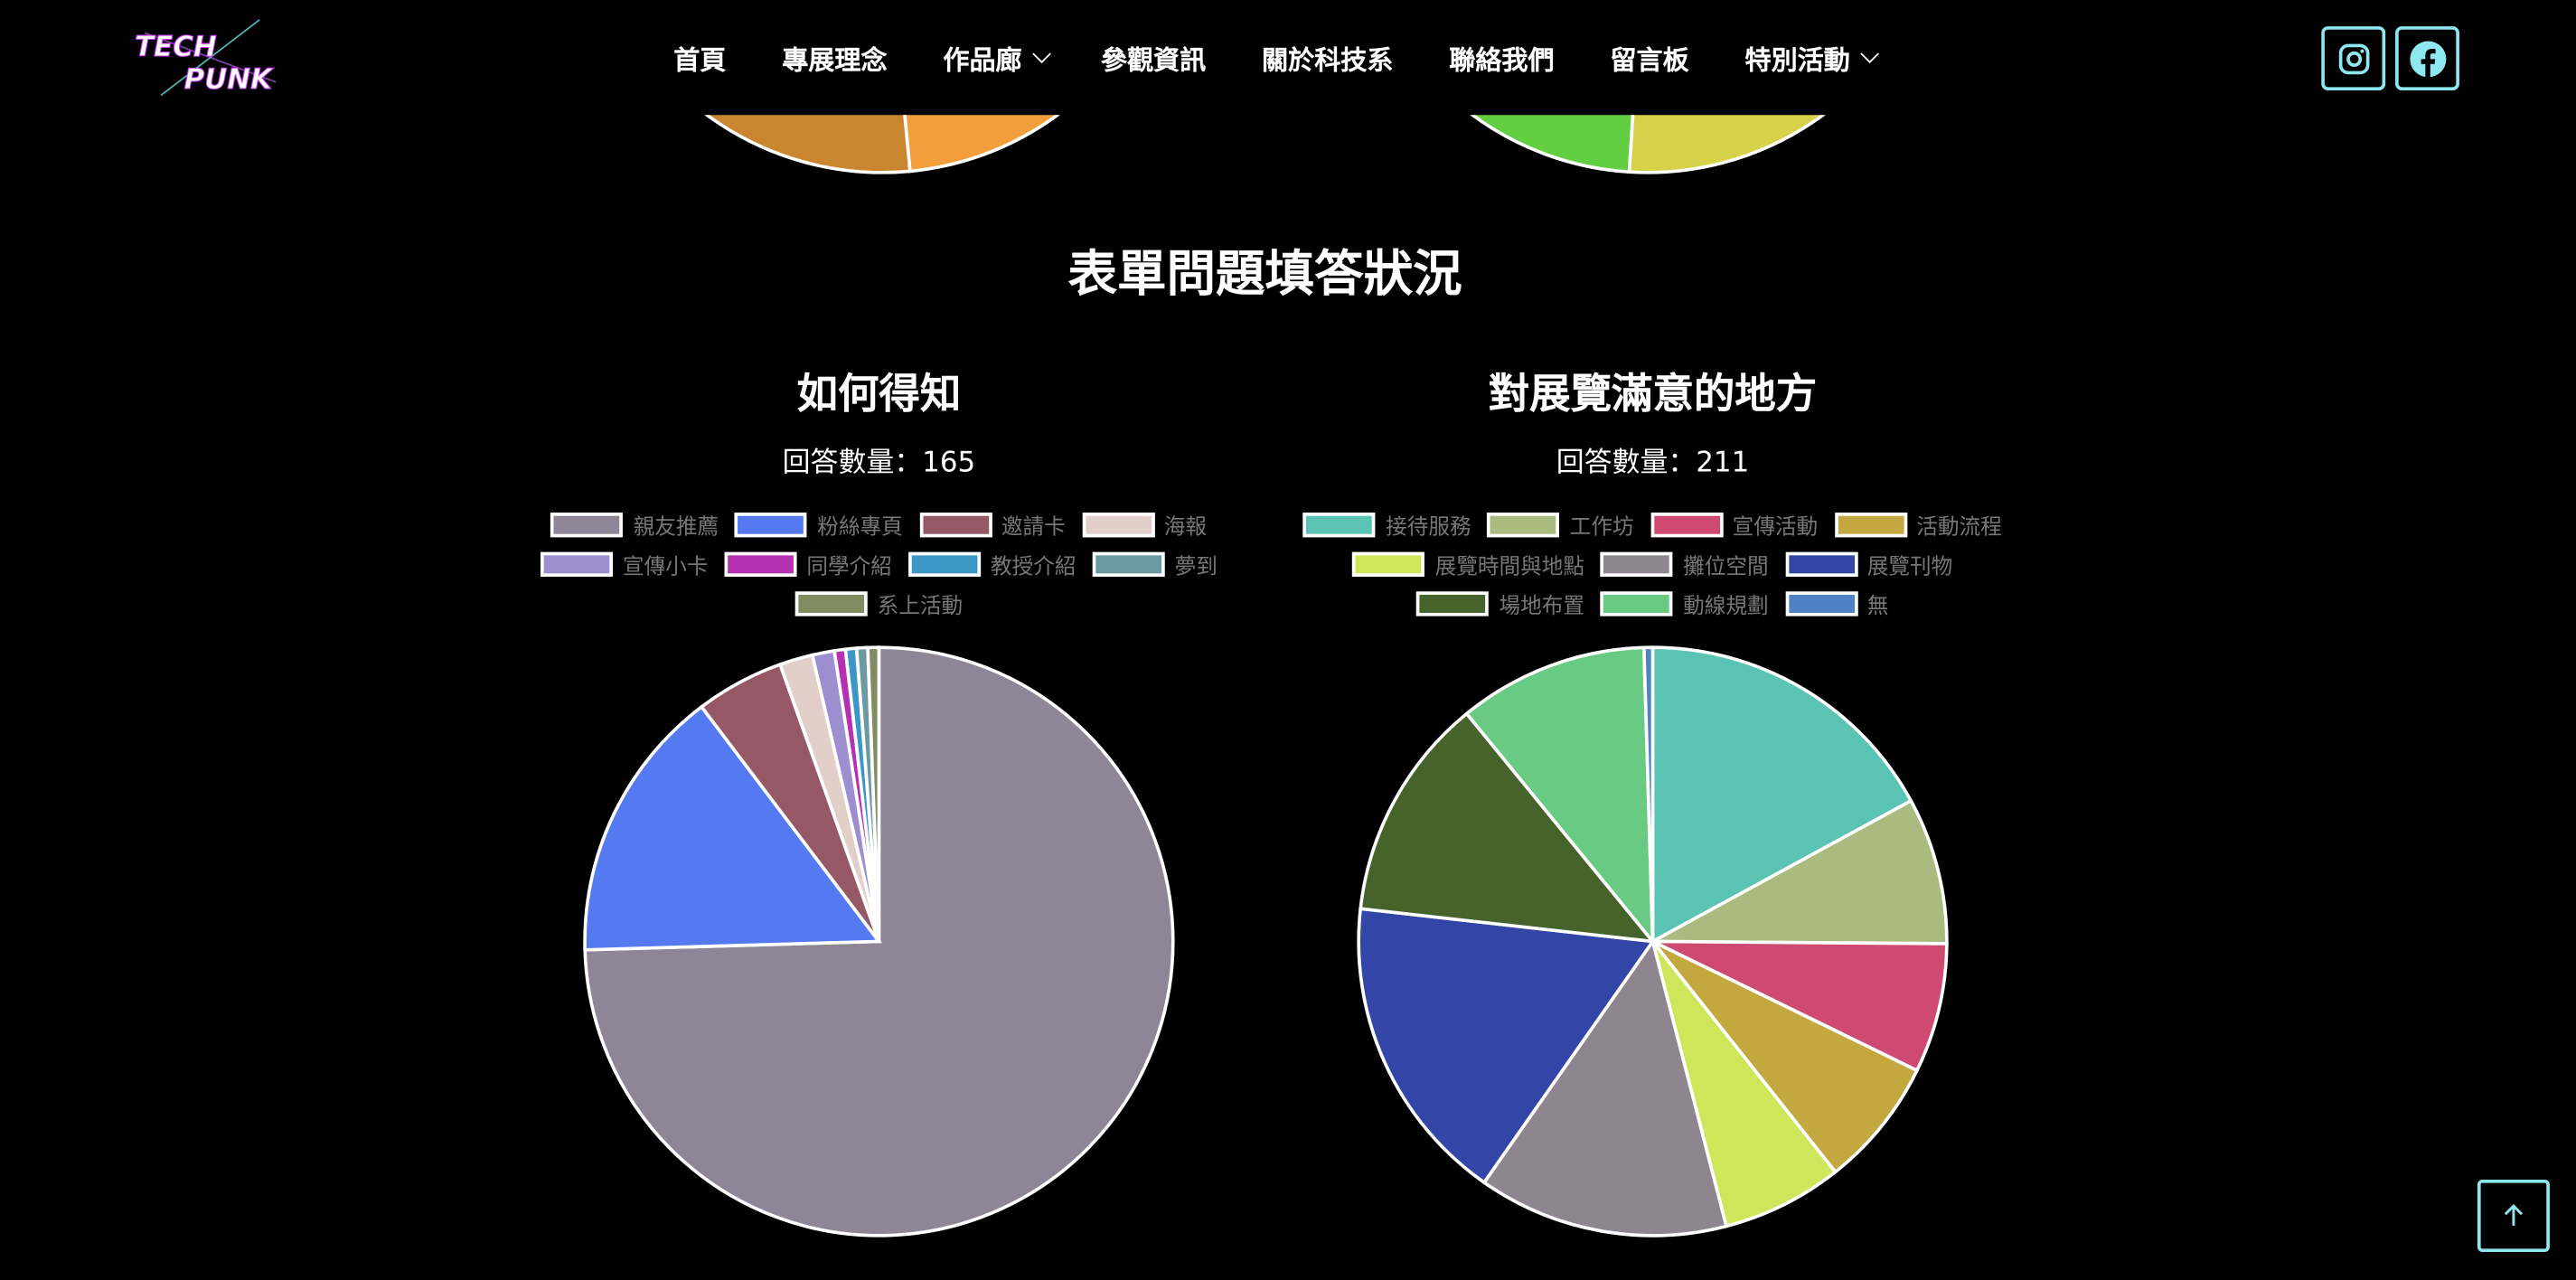 The height and width of the screenshot is (1280, 2576). I want to click on legend-label: 海報, so click(1185, 527).